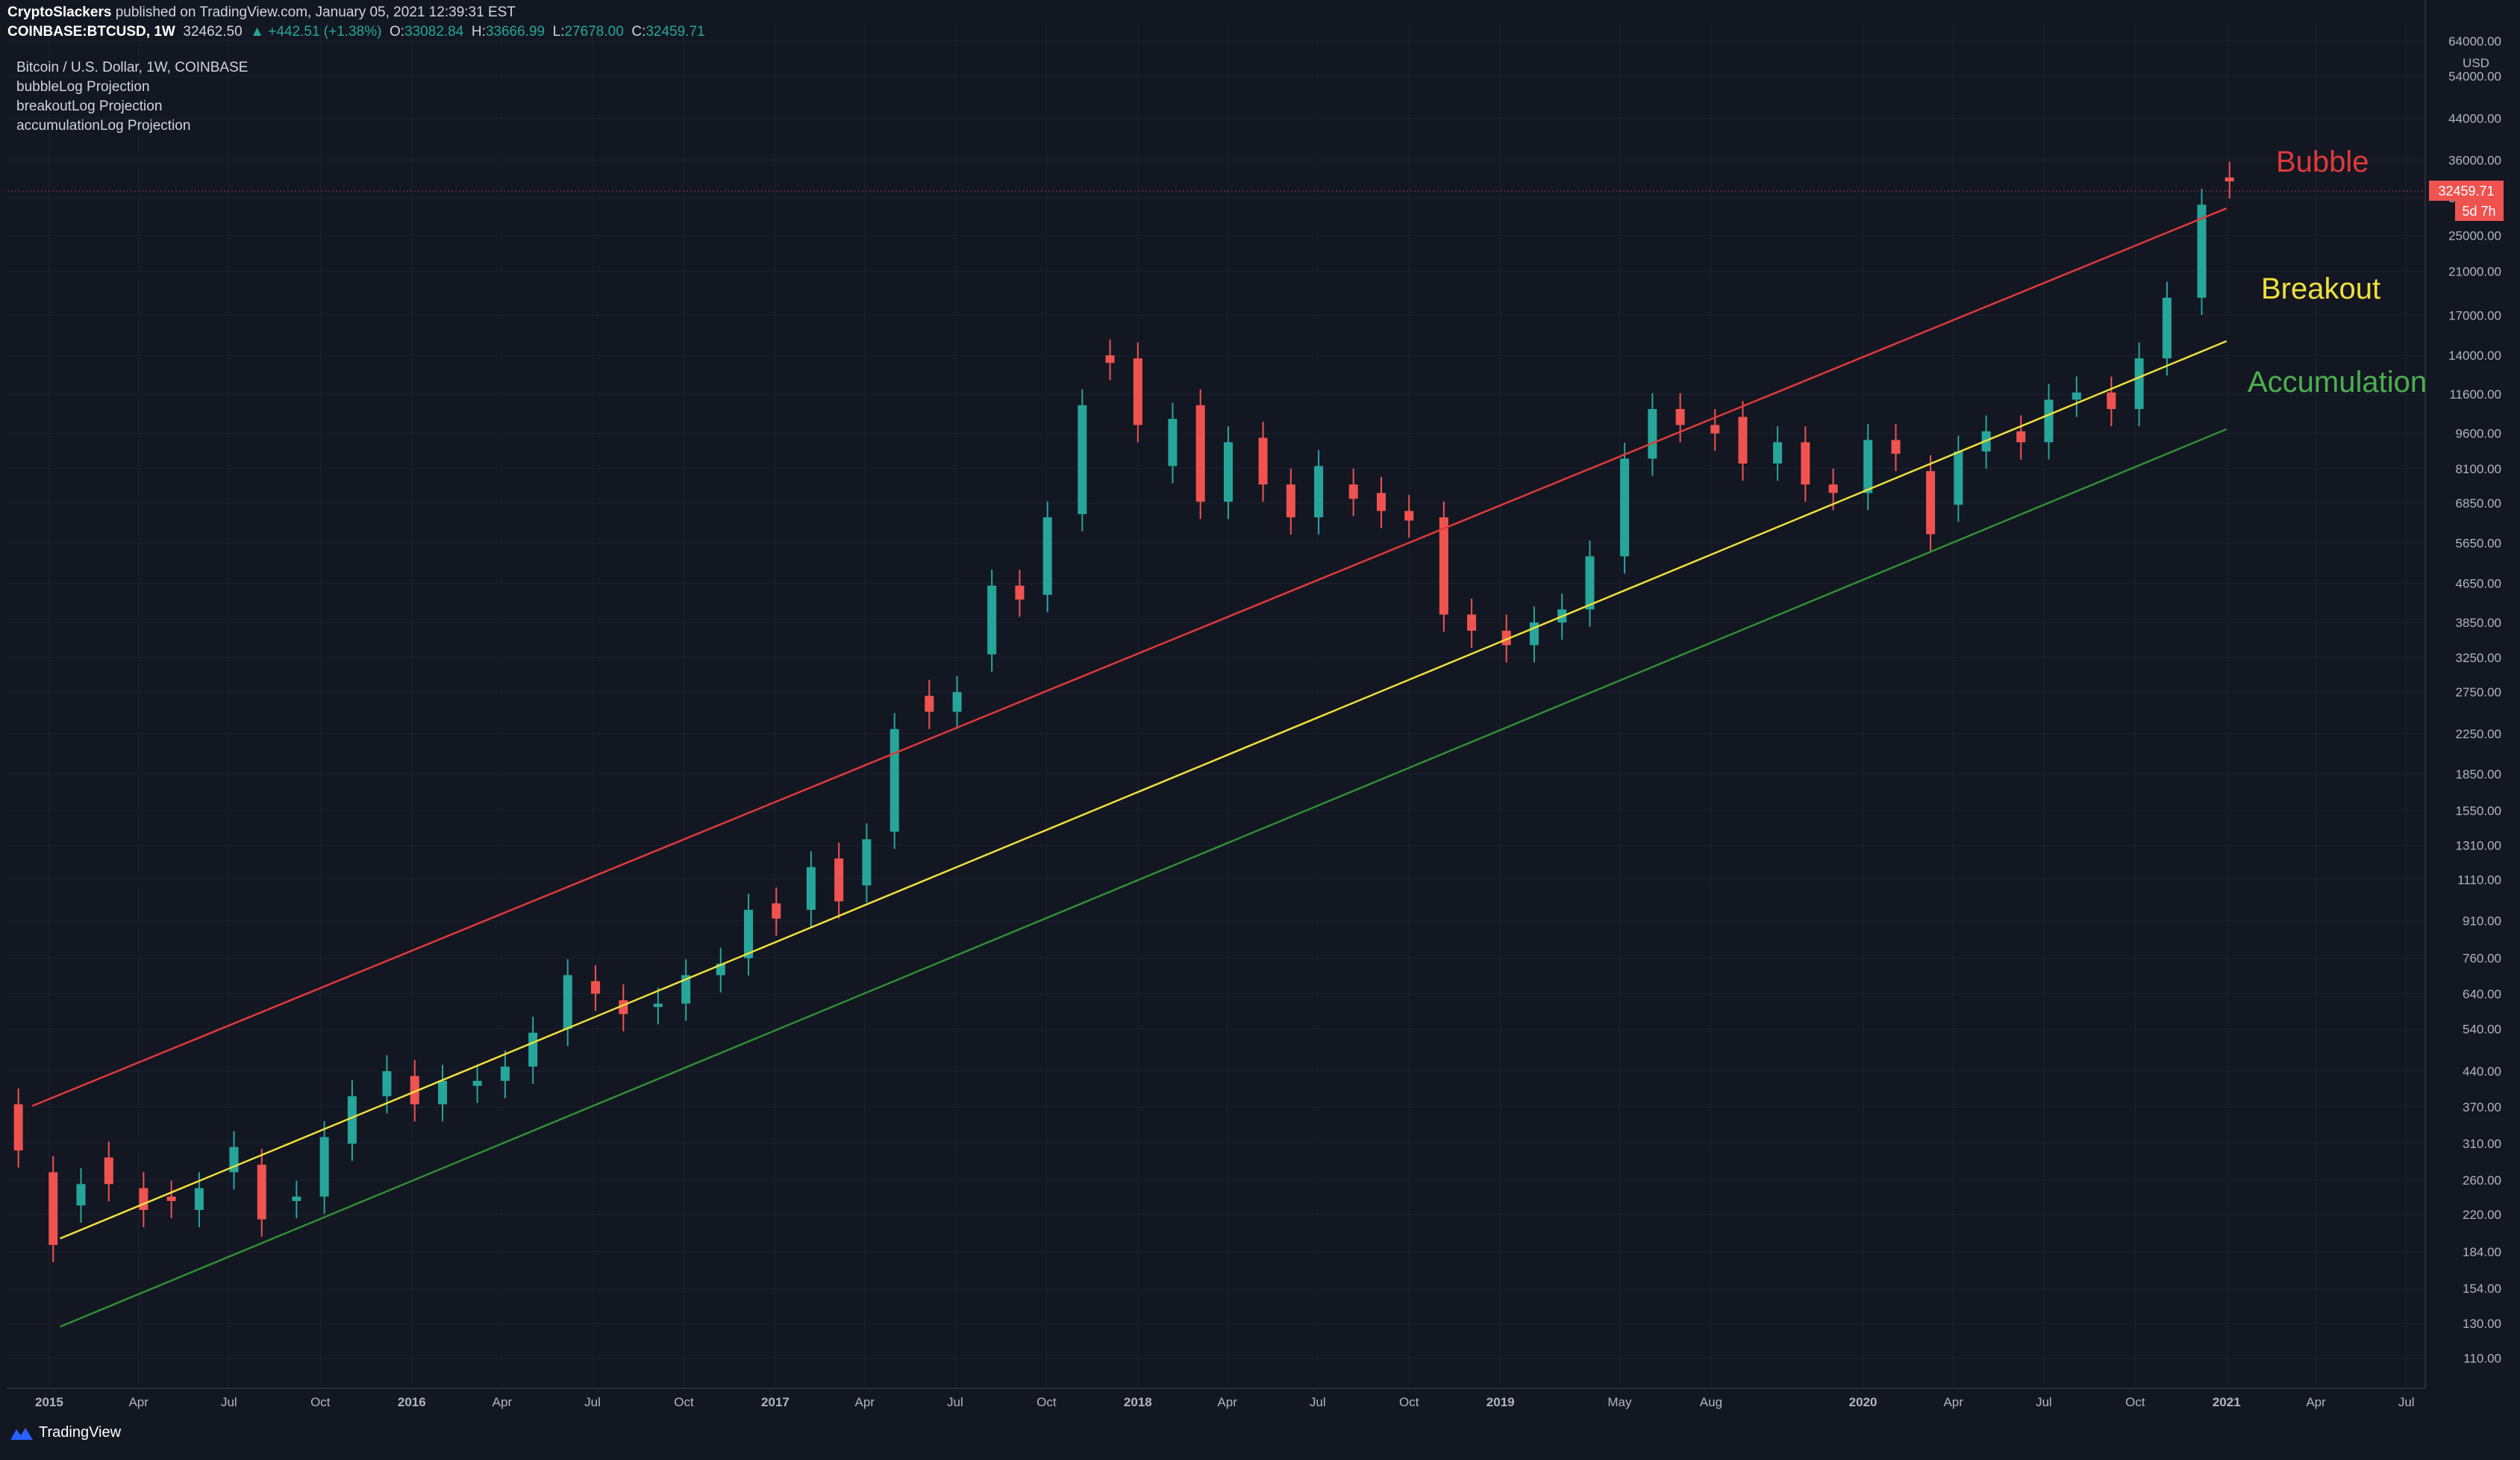  What do you see at coordinates (2478, 811) in the screenshot?
I see `y-tick-label: 1550.00` at bounding box center [2478, 811].